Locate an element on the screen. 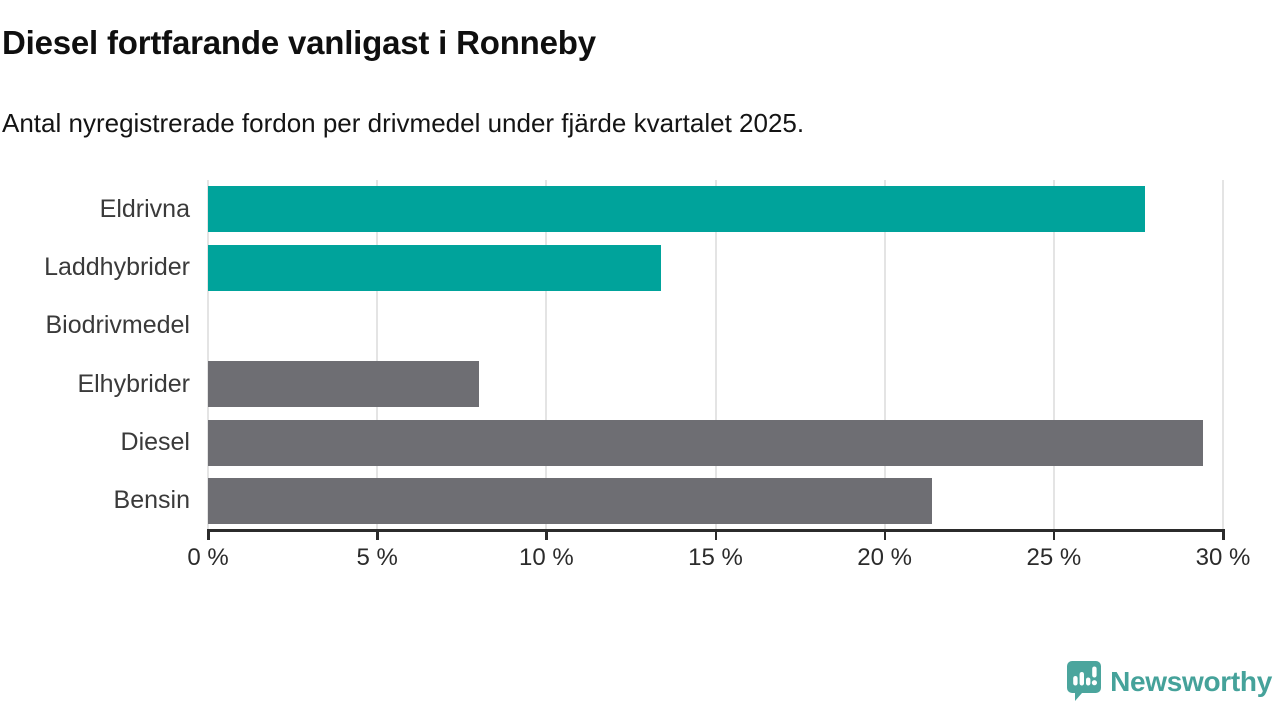 This screenshot has height=720, width=1280. y-label-bensin: Bensin is located at coordinates (151, 500).